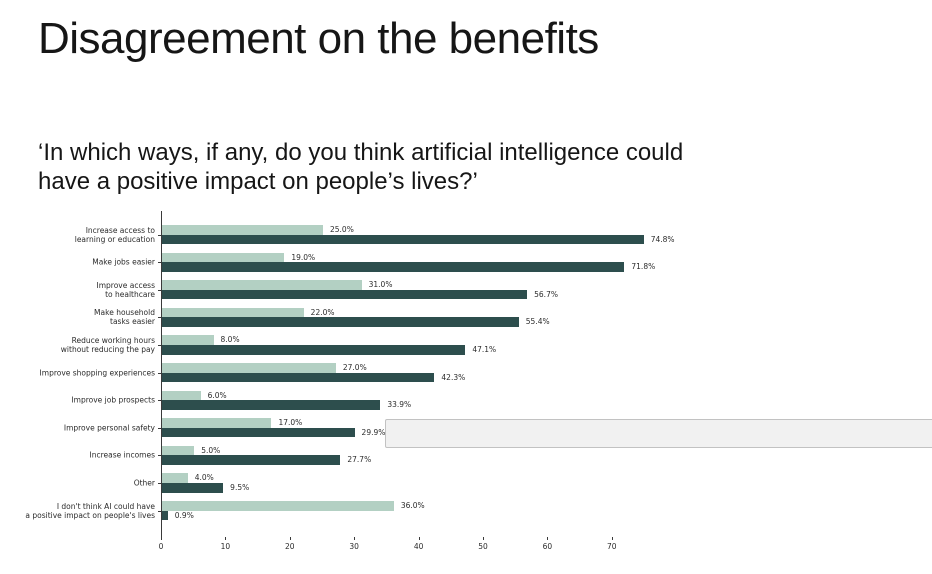 This screenshot has width=932, height=574. Describe the element at coordinates (483, 546) in the screenshot. I see `x-axis-tick-label: 50` at that location.